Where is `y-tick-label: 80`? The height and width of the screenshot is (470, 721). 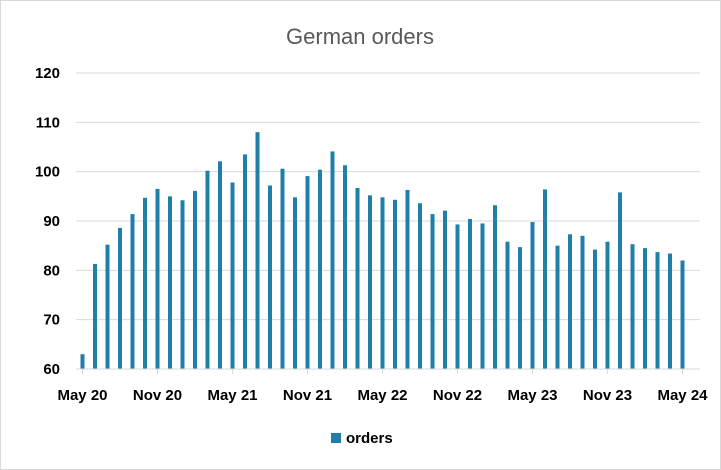
y-tick-label: 80 is located at coordinates (51, 270).